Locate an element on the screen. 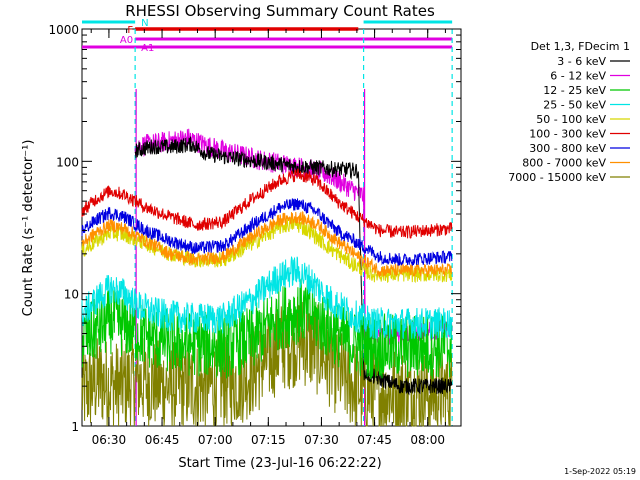  y-tick-label: 10 is located at coordinates (71, 295).